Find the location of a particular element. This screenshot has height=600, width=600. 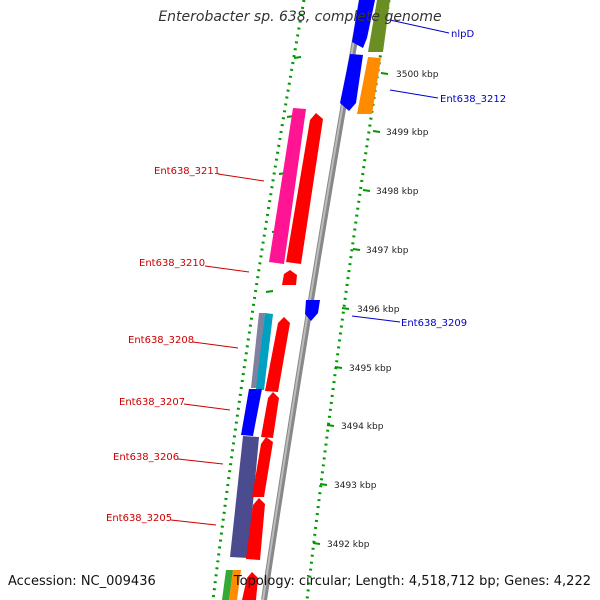

ruler-label-3494: 3494 kbp is located at coordinates (362, 427).